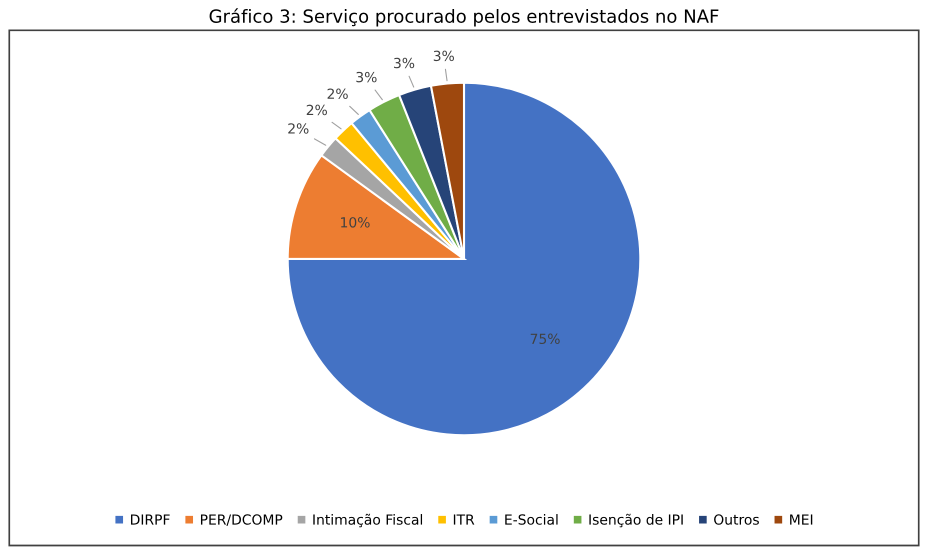 The height and width of the screenshot is (551, 928). What do you see at coordinates (736, 519) in the screenshot?
I see `legend-label: Outros` at bounding box center [736, 519].